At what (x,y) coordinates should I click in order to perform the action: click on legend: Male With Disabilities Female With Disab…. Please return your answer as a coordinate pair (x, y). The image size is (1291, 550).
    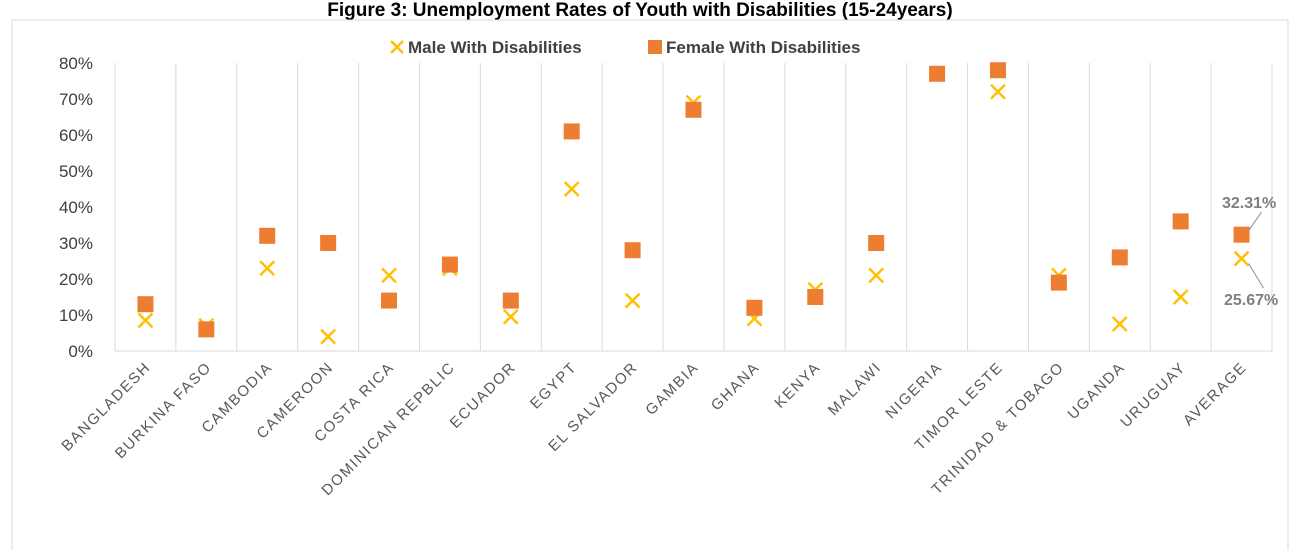
    Looking at the image, I should click on (625, 47).